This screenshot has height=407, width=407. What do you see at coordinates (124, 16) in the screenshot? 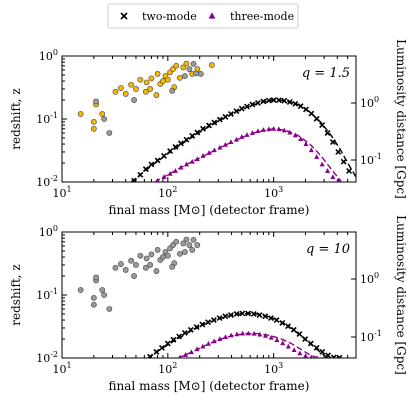
I see `legend-marker-x-icon` at bounding box center [124, 16].